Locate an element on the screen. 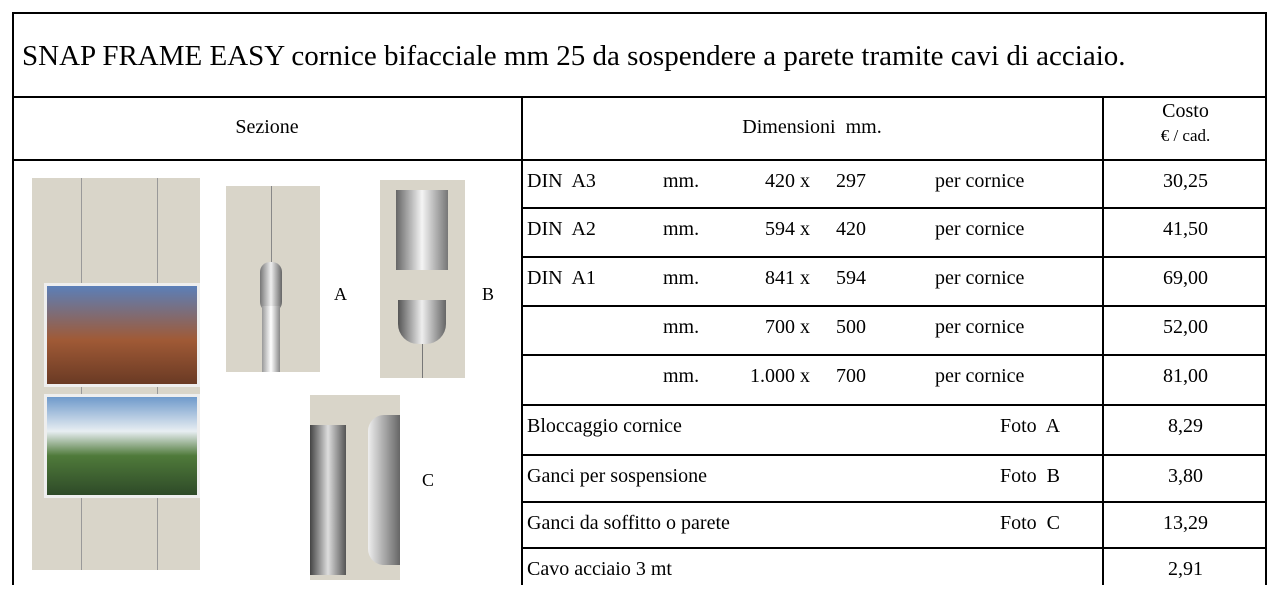 This screenshot has height=593, width=1267. cost: 13,29 is located at coordinates (1185, 523).